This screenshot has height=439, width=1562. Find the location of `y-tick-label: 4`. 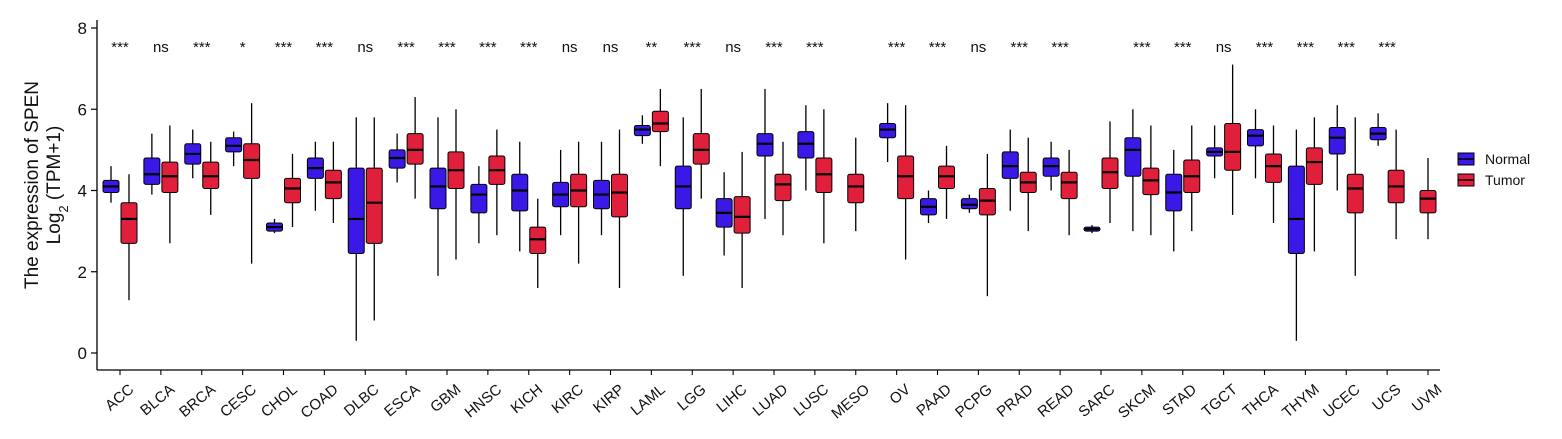

y-tick-label: 4 is located at coordinates (82, 191).